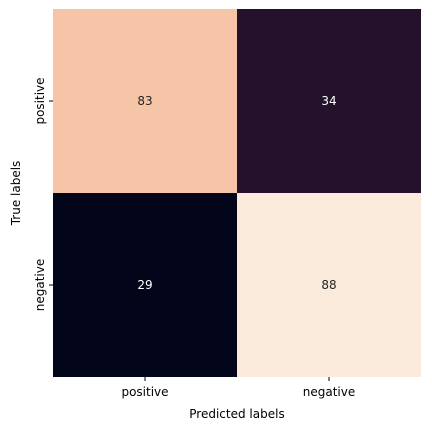 The height and width of the screenshot is (432, 432). Describe the element at coordinates (43, 194) in the screenshot. I see `y-axis-ticks: positive negative` at that location.